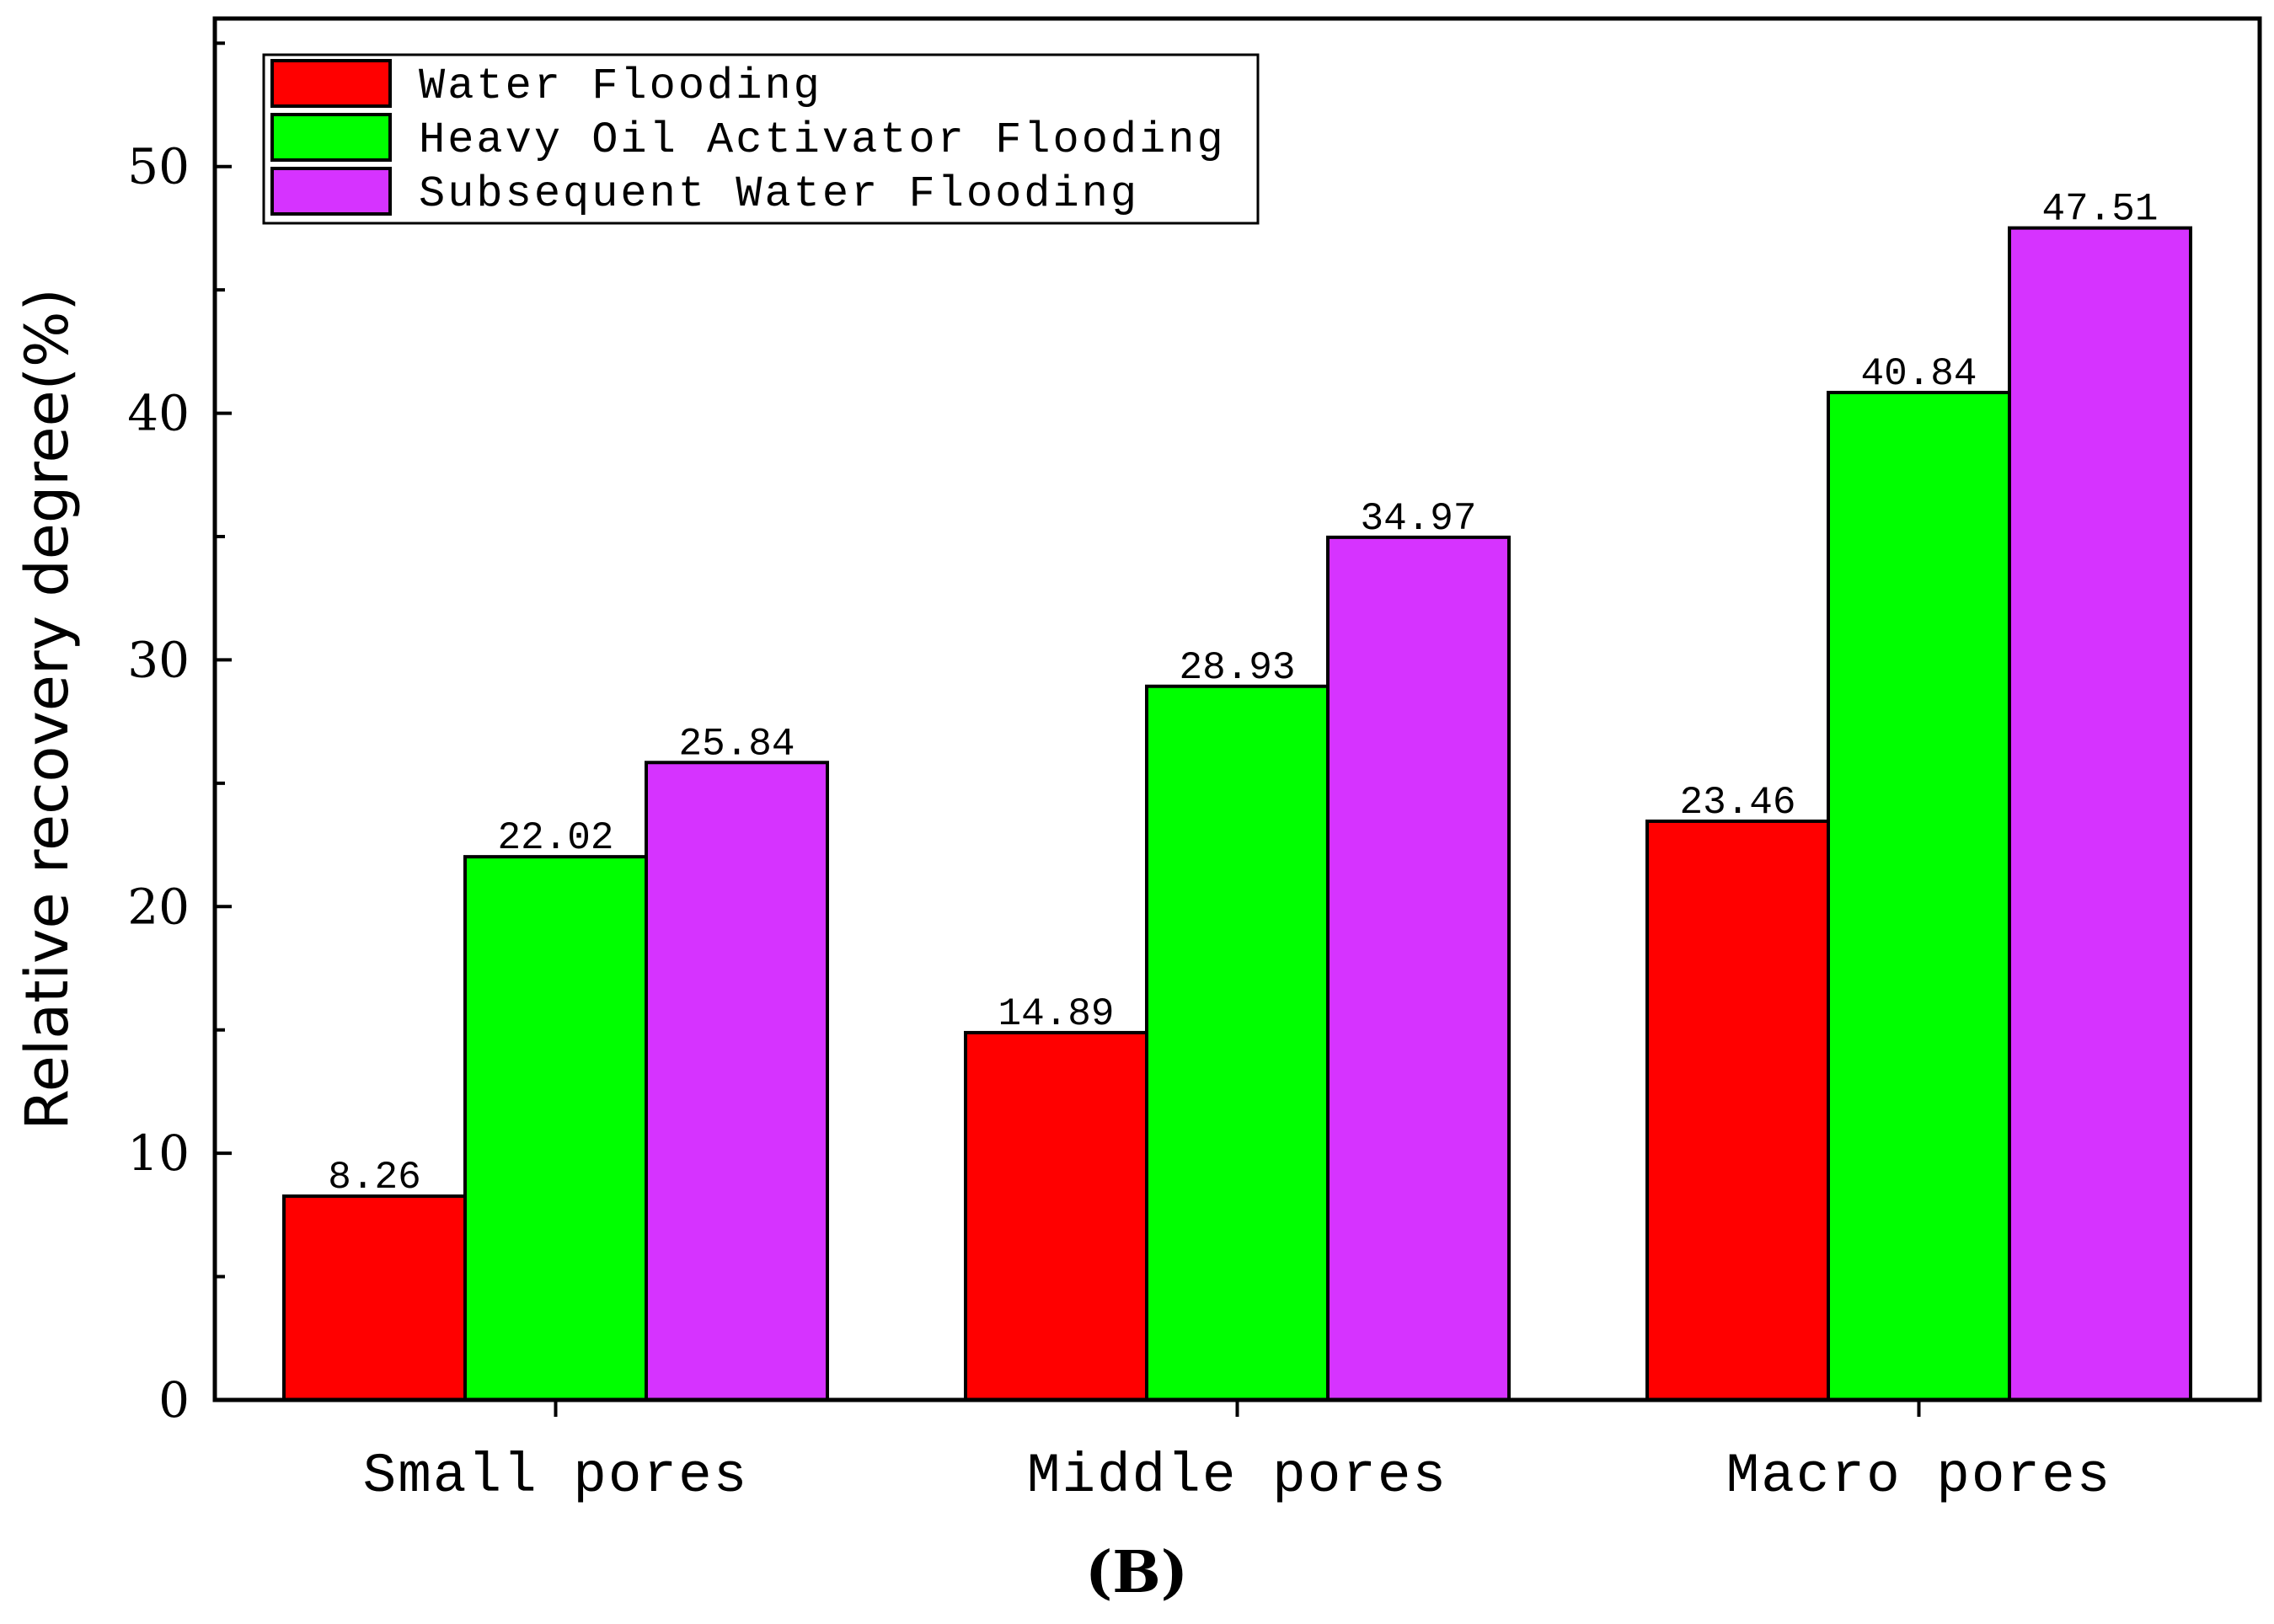  What do you see at coordinates (1056, 1216) in the screenshot?
I see `bar-water-flooding-middle-pores` at bounding box center [1056, 1216].